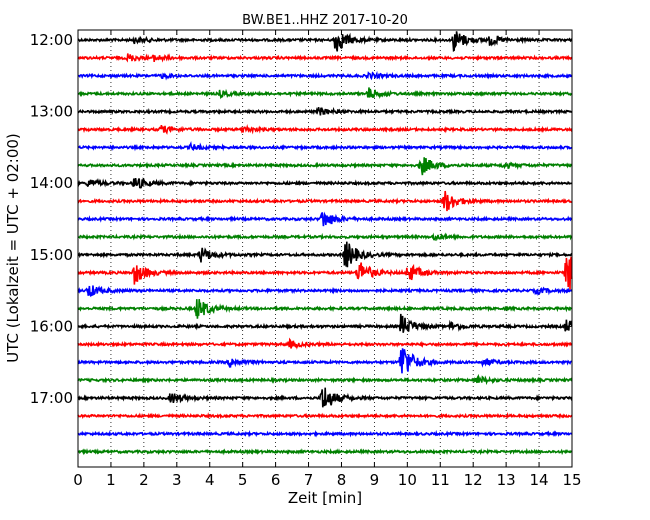 This screenshot has height=520, width=650. I want to click on x-axis-label: Zeit [min], so click(325, 498).